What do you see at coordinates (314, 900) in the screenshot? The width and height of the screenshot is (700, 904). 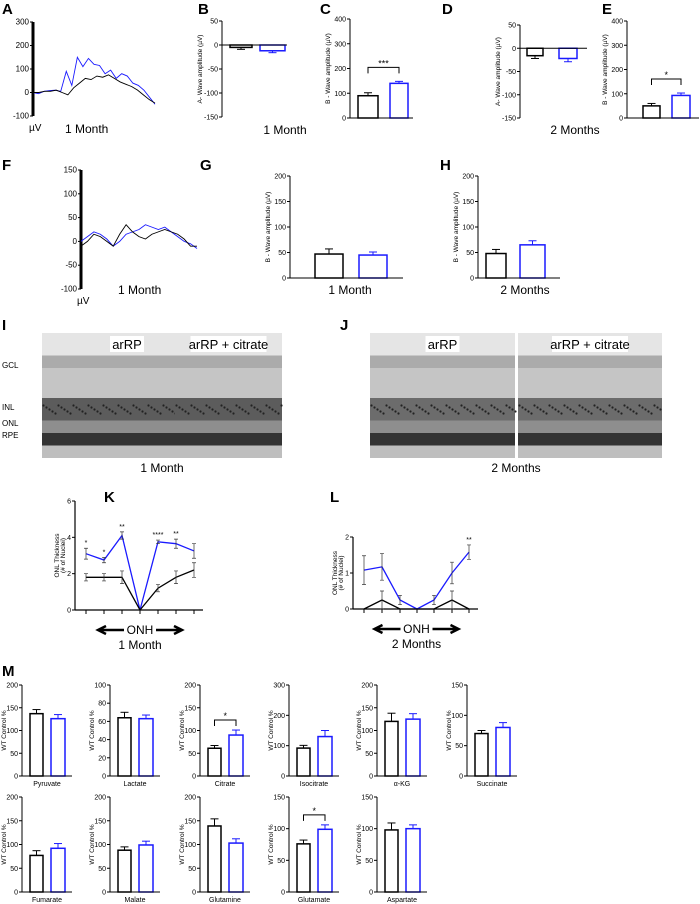 I see `category-label: Glutamate` at bounding box center [314, 900].